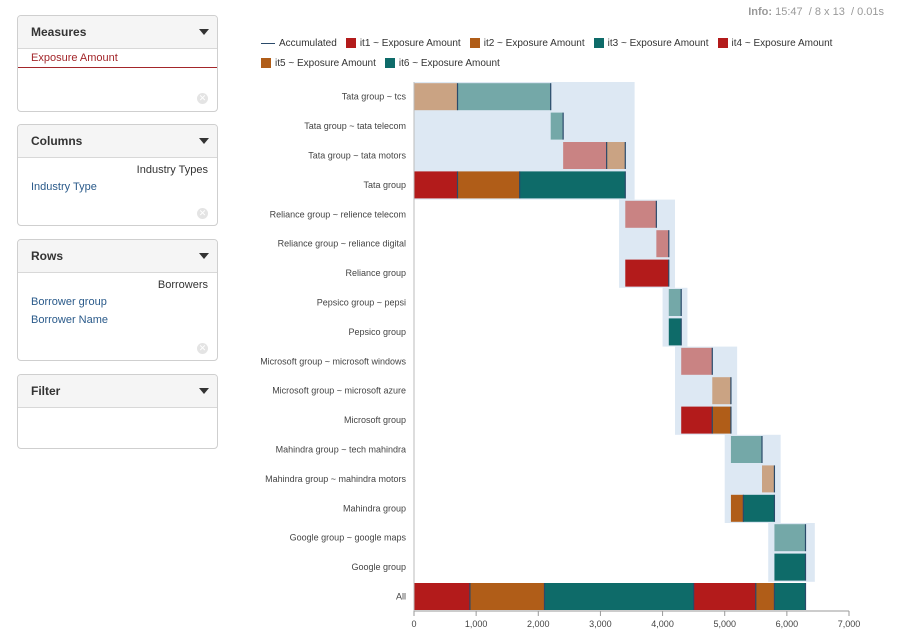  What do you see at coordinates (341, 450) in the screenshot?
I see `row-label-12: Mahindra group ~ tech mahindra` at bounding box center [341, 450].